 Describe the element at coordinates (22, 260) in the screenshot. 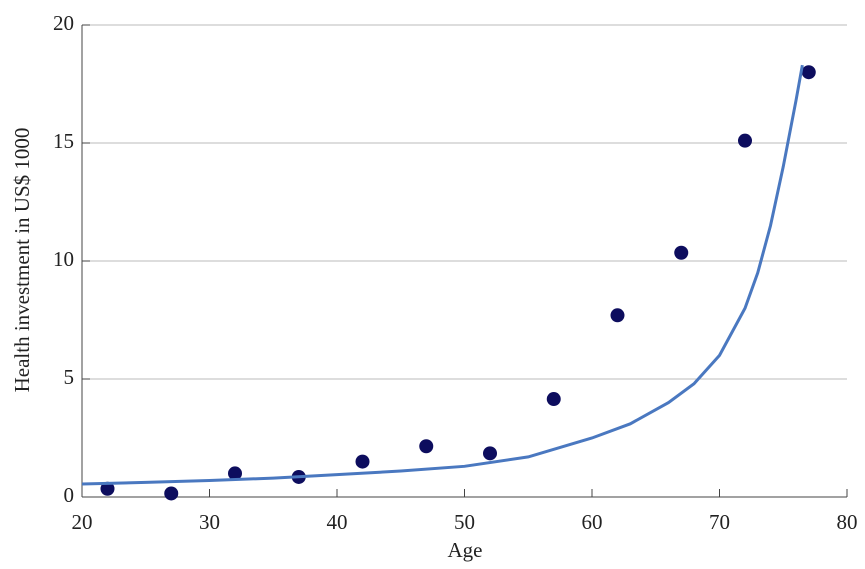

I see `y-axis-label: Health investment in US$ 1000` at that location.